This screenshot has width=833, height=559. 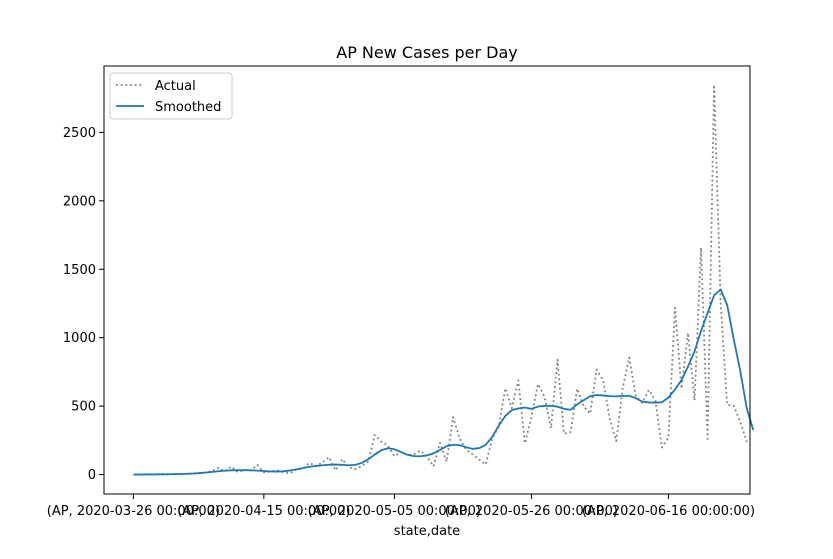 What do you see at coordinates (79, 338) in the screenshot?
I see `y-tick-label: 1000` at bounding box center [79, 338].